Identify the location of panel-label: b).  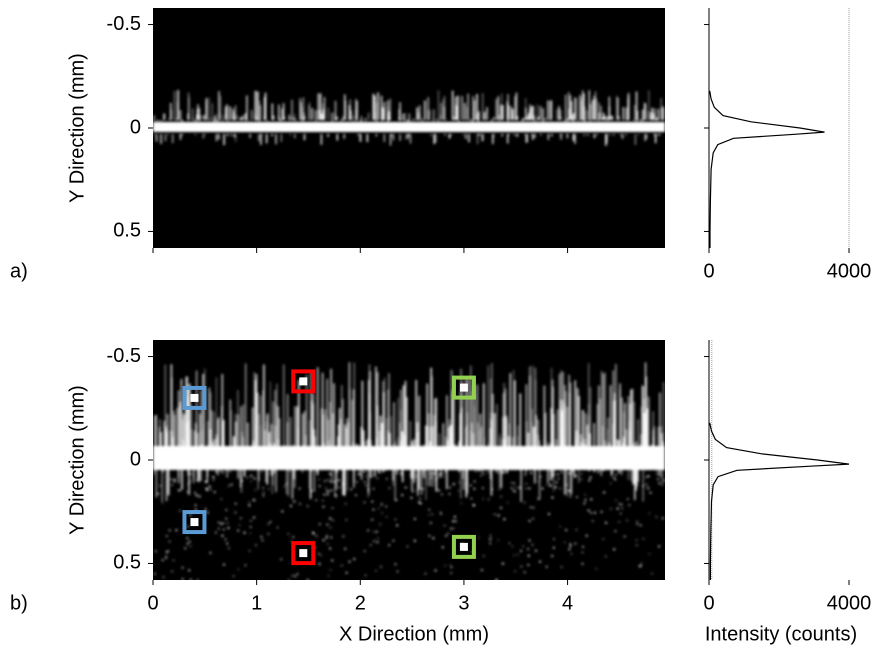
(19, 603).